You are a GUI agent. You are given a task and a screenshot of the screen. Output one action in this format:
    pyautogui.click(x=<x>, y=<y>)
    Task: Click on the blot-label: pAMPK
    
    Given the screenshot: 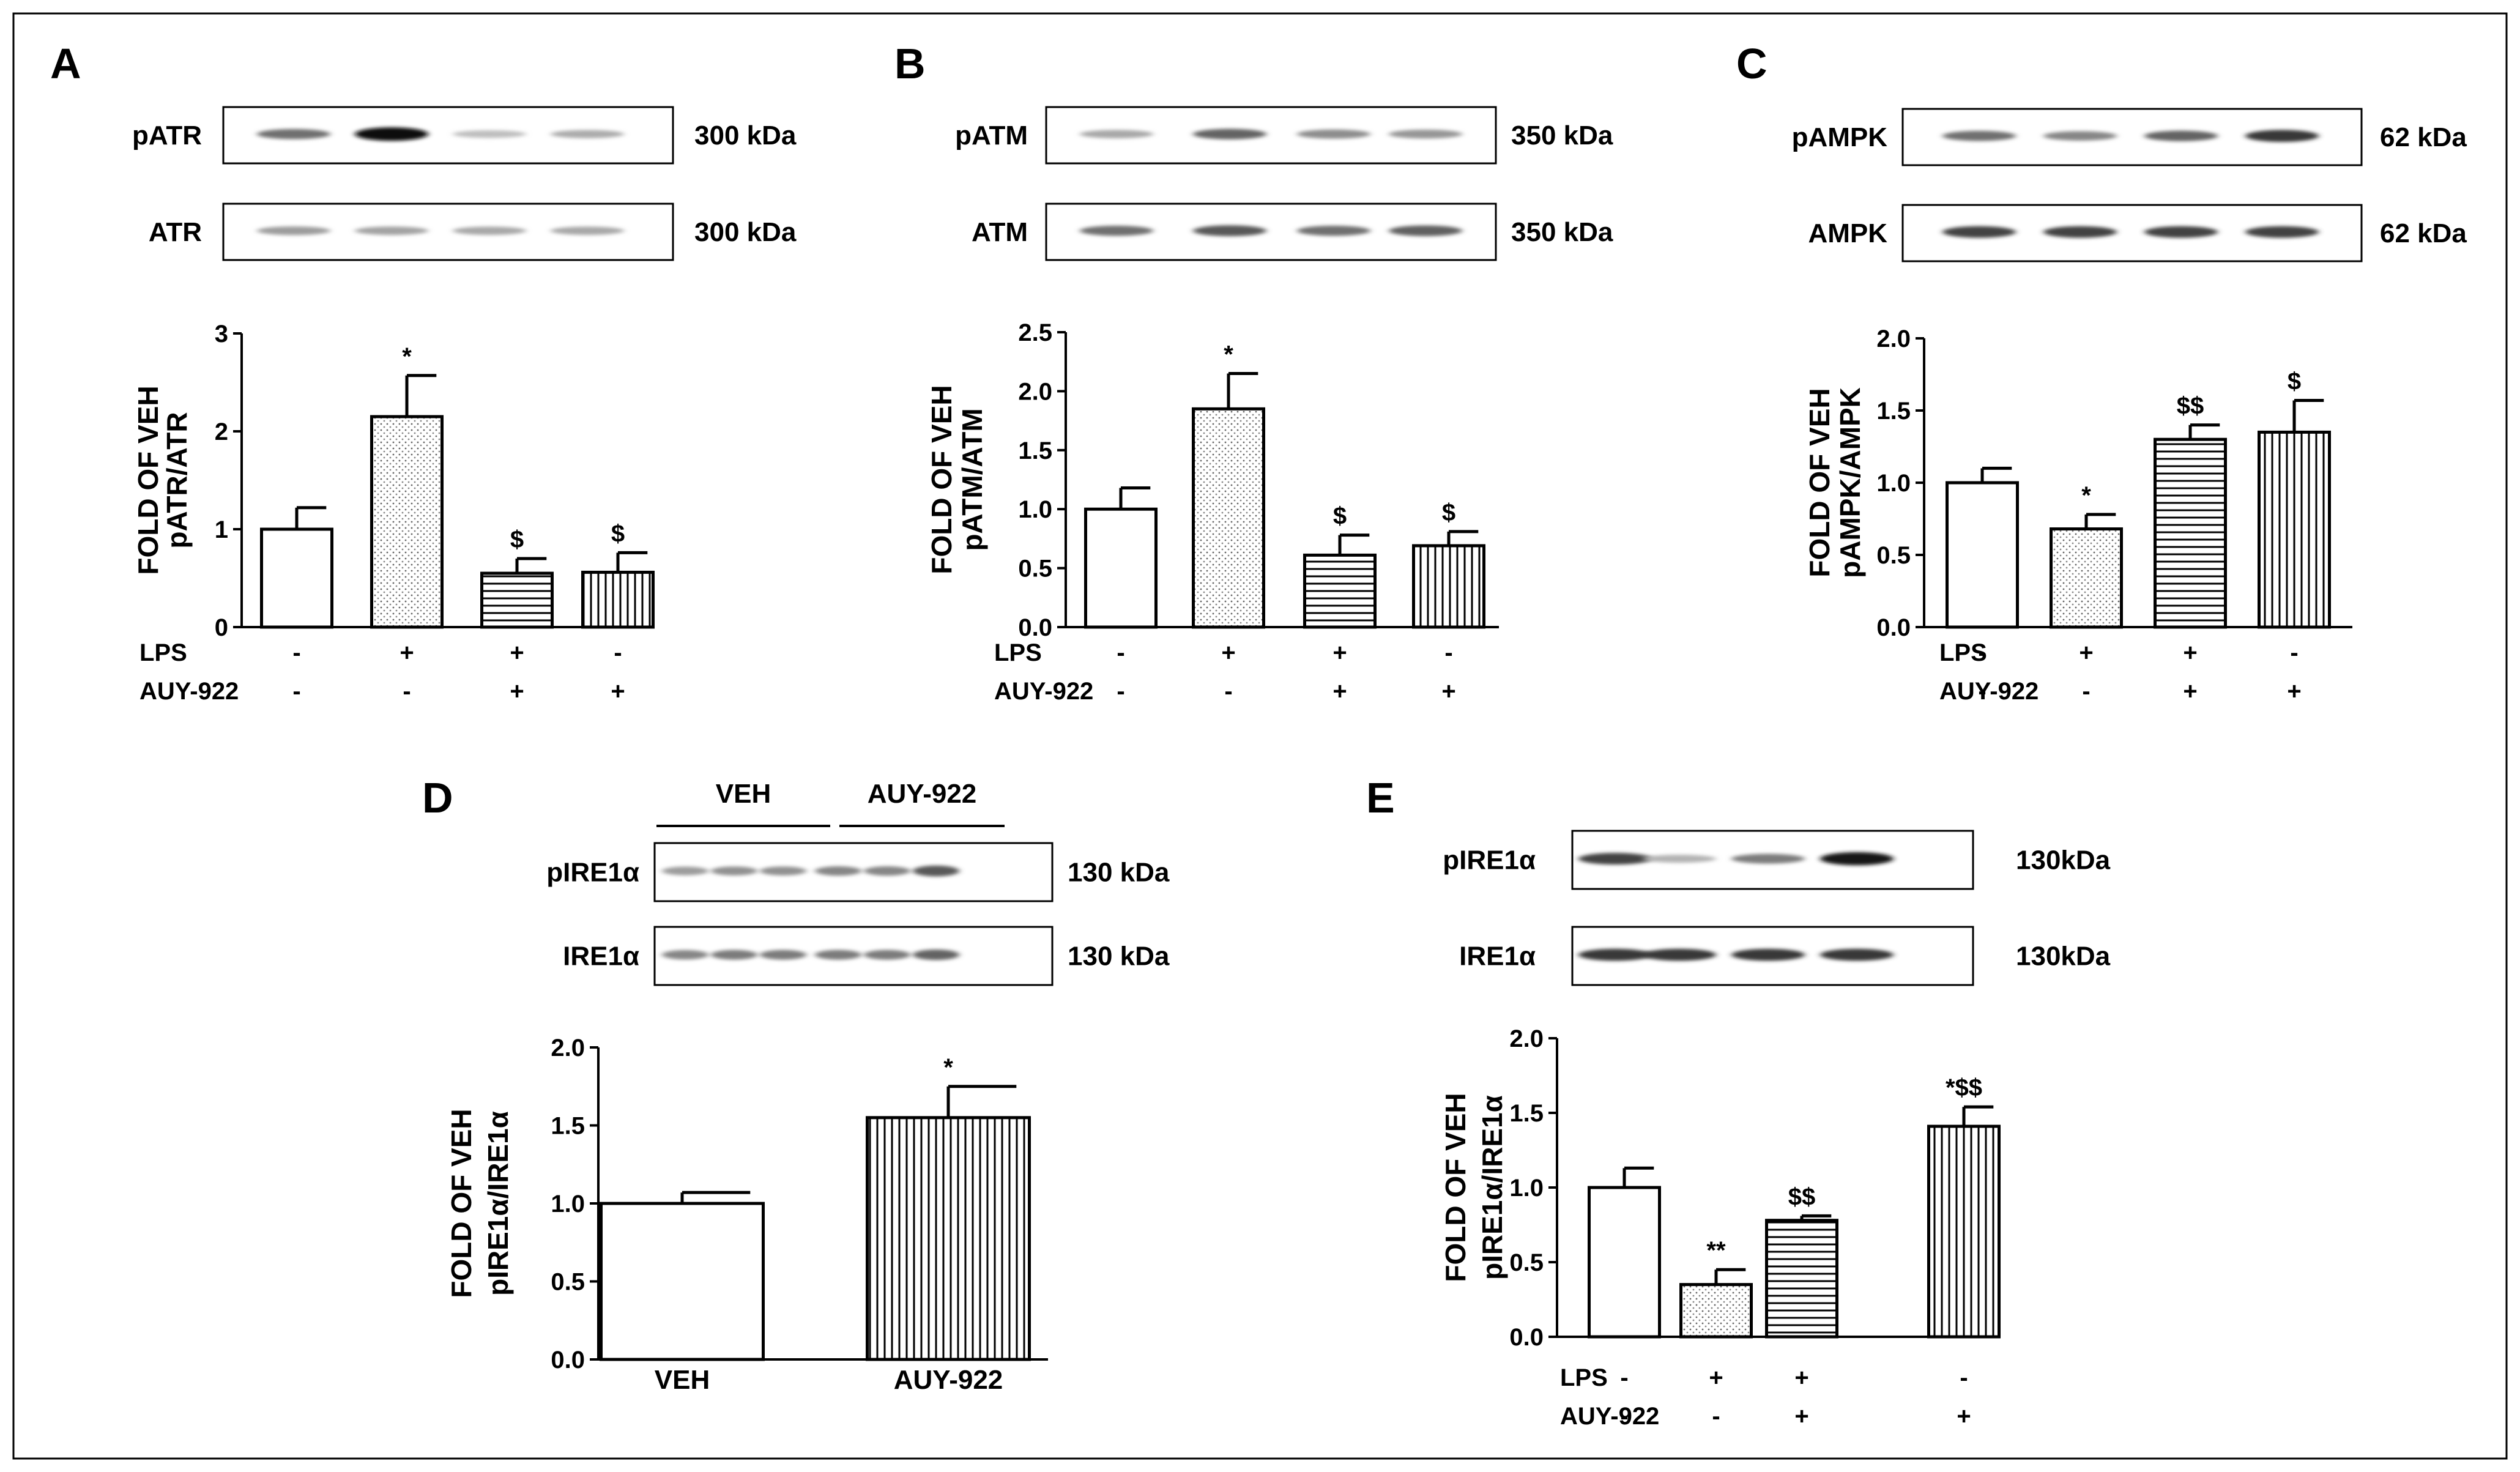 What is the action you would take?
    pyautogui.click(x=1840, y=137)
    